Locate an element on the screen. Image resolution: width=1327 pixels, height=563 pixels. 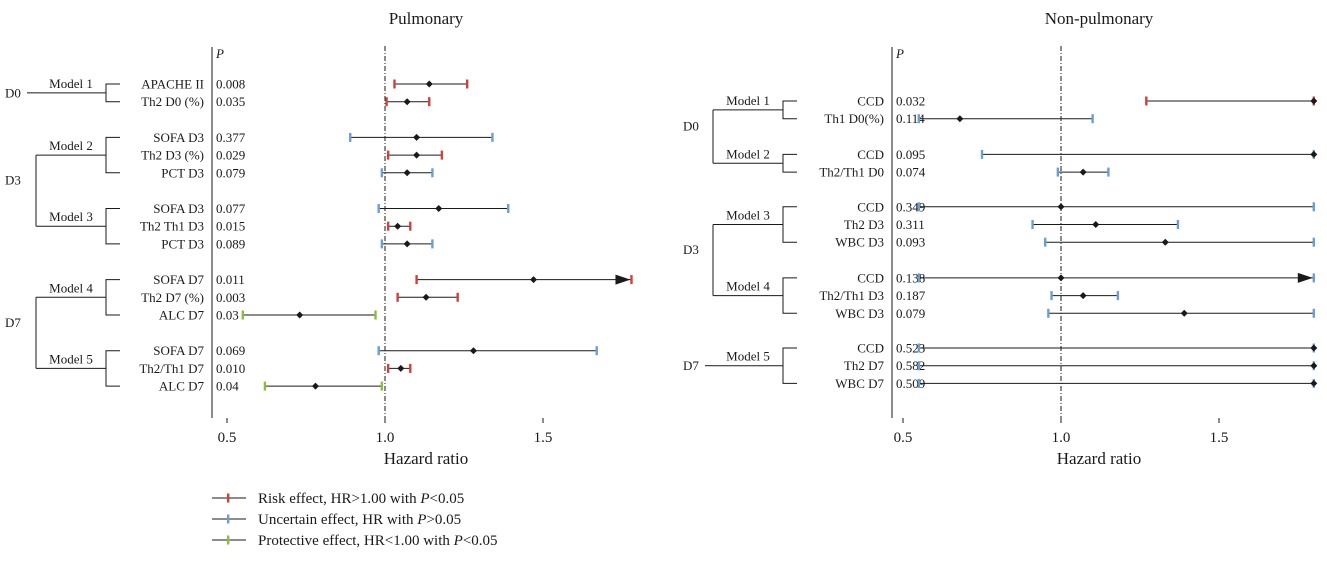
non-pulmonary-p-value: 0.032 is located at coordinates (910, 101).